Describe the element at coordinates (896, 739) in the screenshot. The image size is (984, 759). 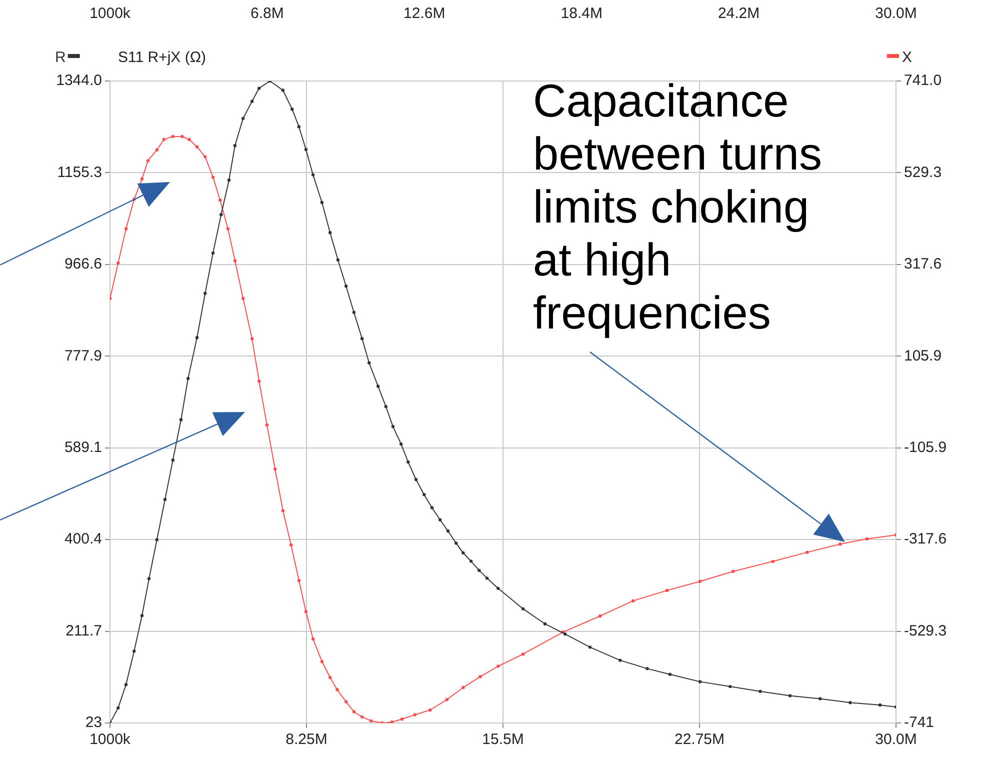
I see `x-tick-label: 30.0M` at that location.